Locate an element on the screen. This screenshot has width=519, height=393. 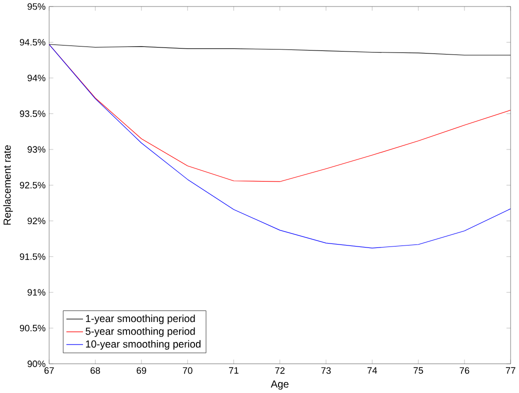
y-tick-label: 90.5% is located at coordinates (33, 328).